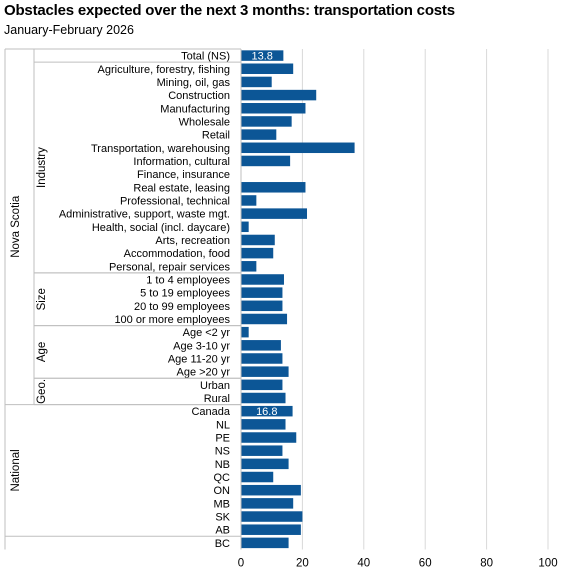  I want to click on x-tick-label: 0, so click(241, 563).